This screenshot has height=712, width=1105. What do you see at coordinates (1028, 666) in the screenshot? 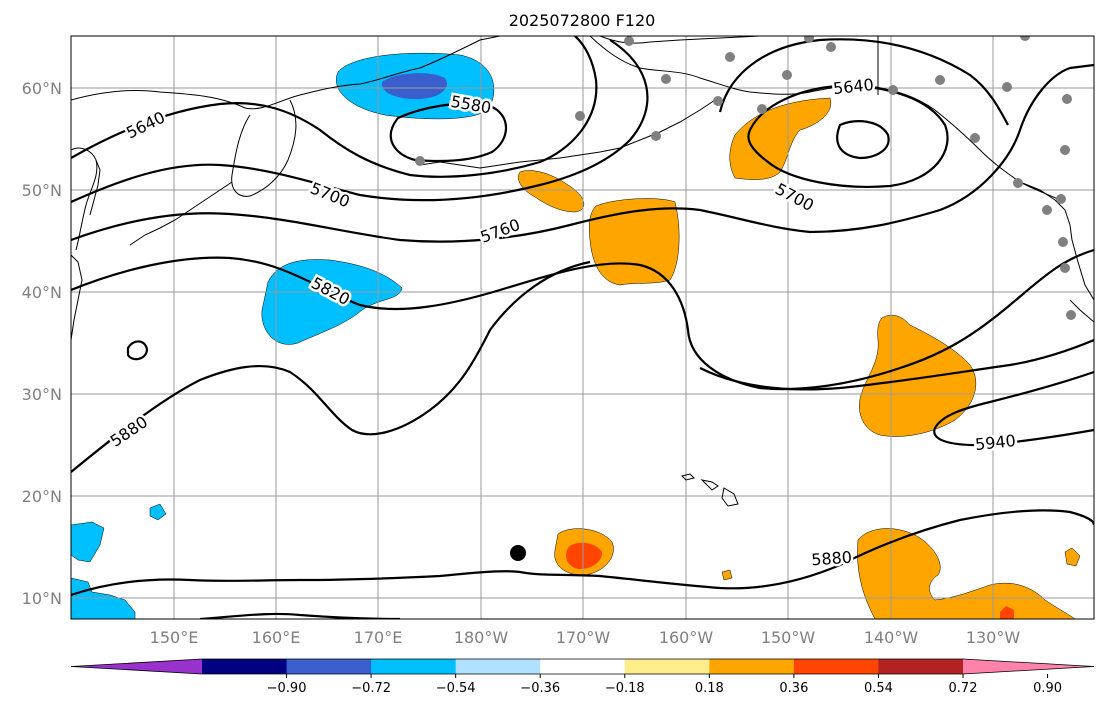
I see `colorbar-extend-high` at bounding box center [1028, 666].